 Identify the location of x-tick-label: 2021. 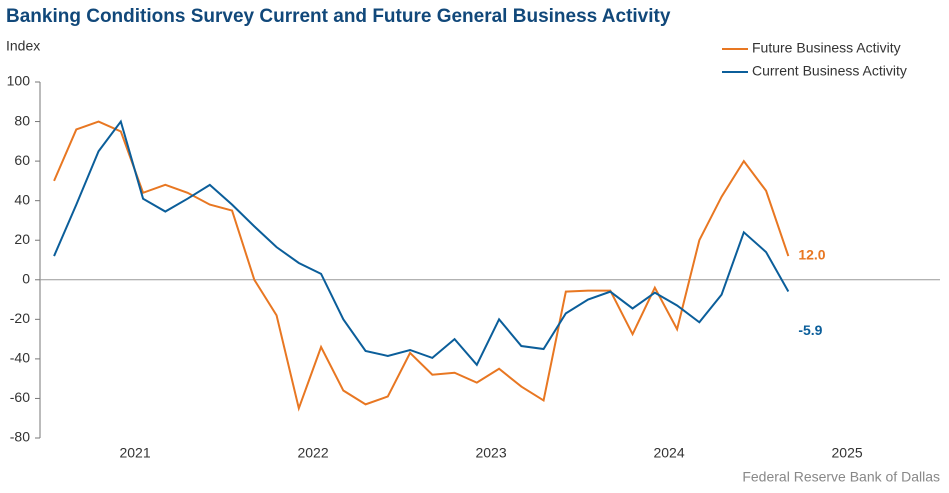
(134, 453).